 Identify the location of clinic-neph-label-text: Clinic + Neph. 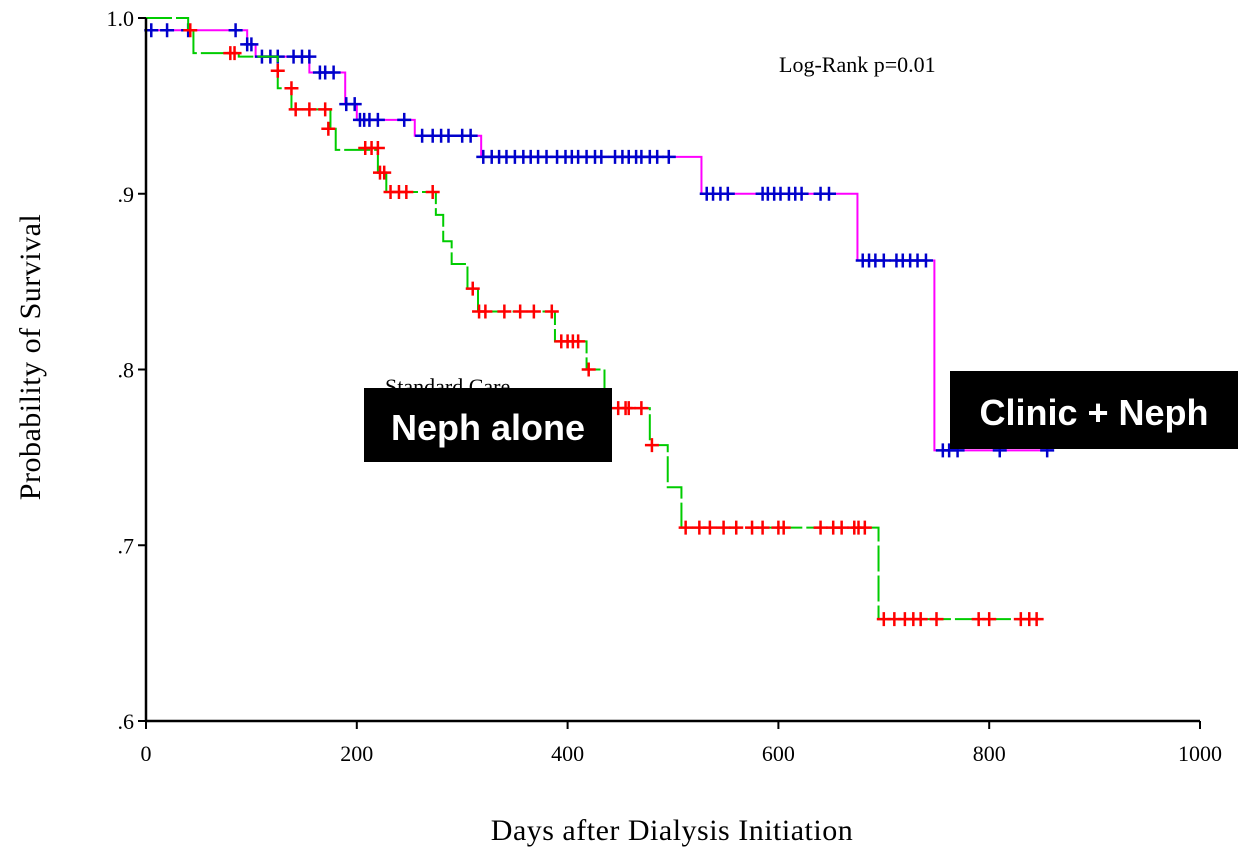
(1093, 412).